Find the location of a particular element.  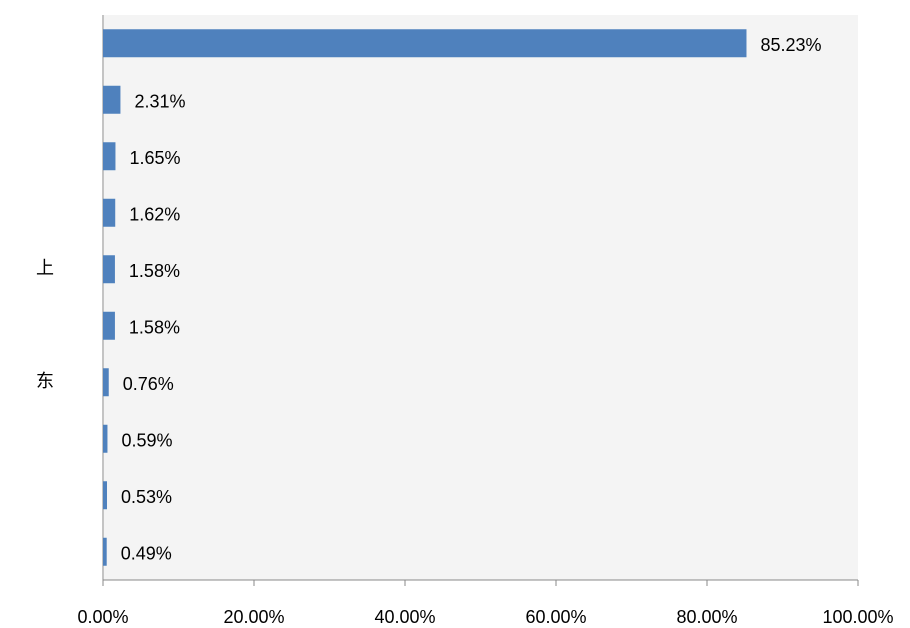

value-label: 1.65% is located at coordinates (154, 158).